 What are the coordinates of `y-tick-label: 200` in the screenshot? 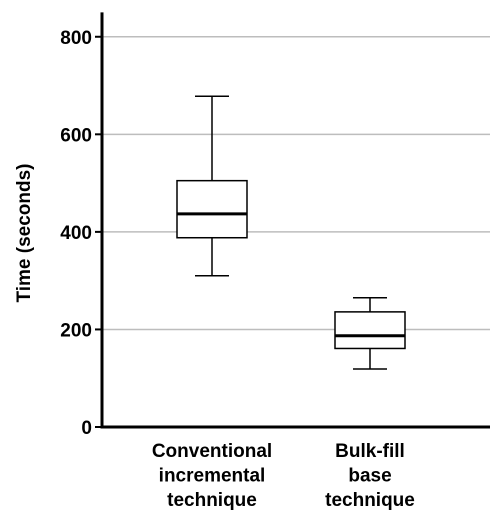 It's located at (76, 330).